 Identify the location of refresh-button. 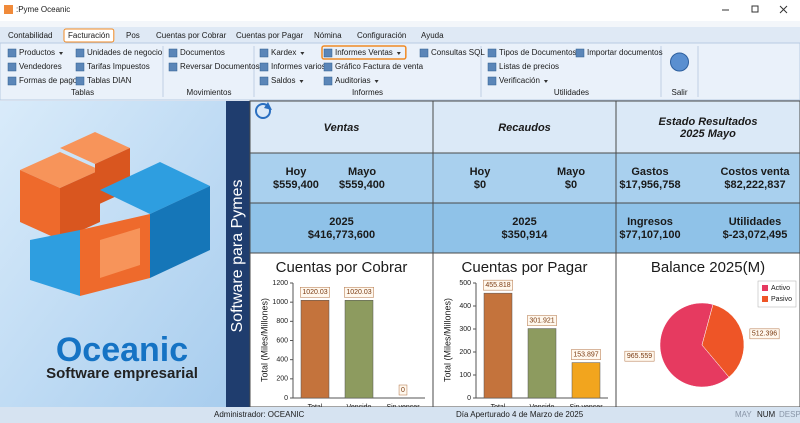
(263, 110).